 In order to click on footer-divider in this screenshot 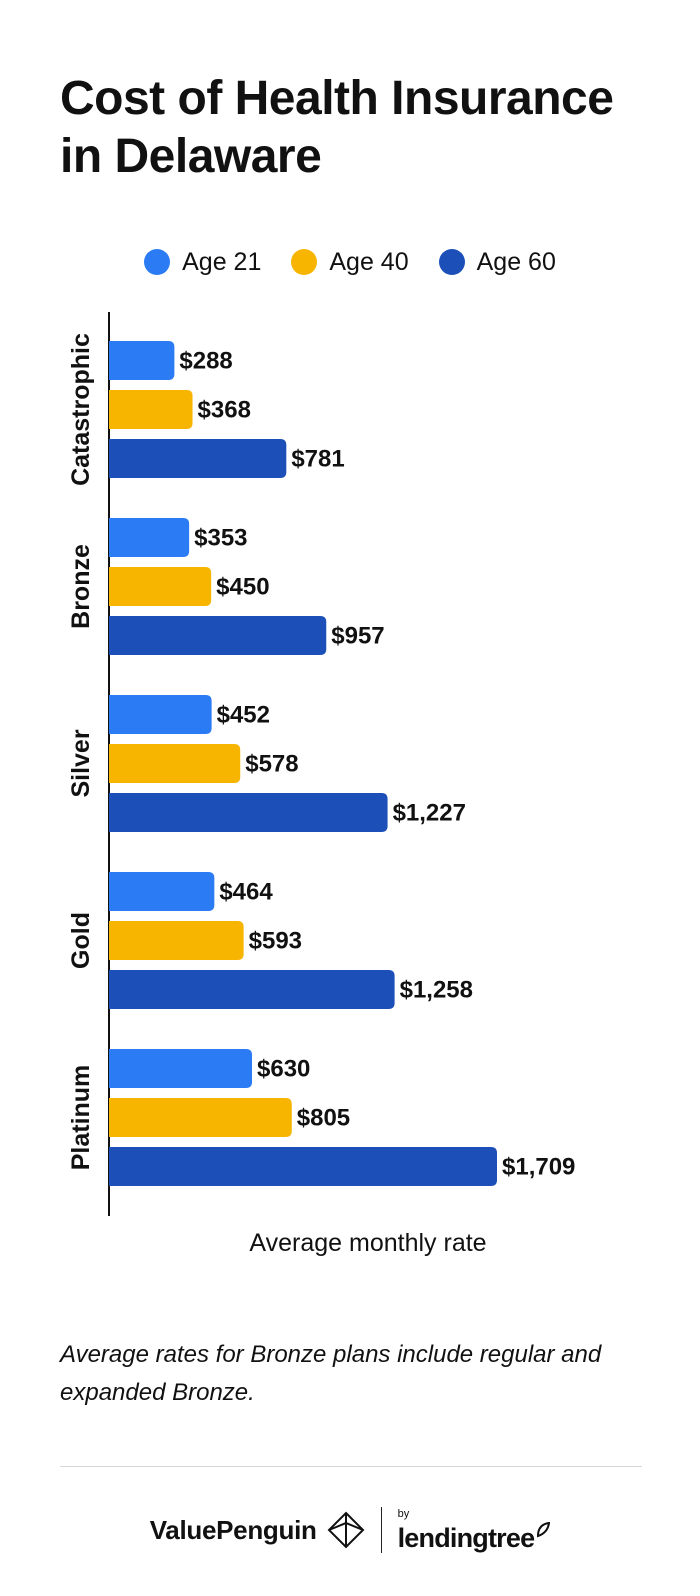, I will do `click(351, 1466)`.